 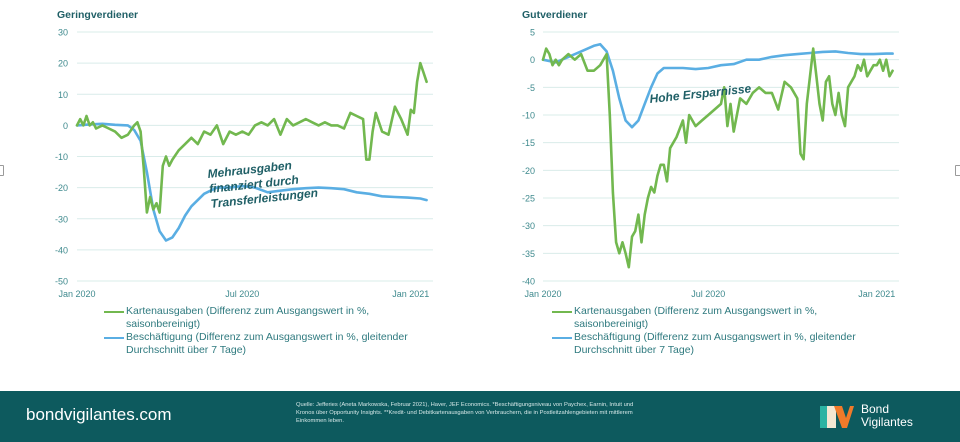 What do you see at coordinates (532, 33) in the screenshot?
I see `y-tick-label: 5` at bounding box center [532, 33].